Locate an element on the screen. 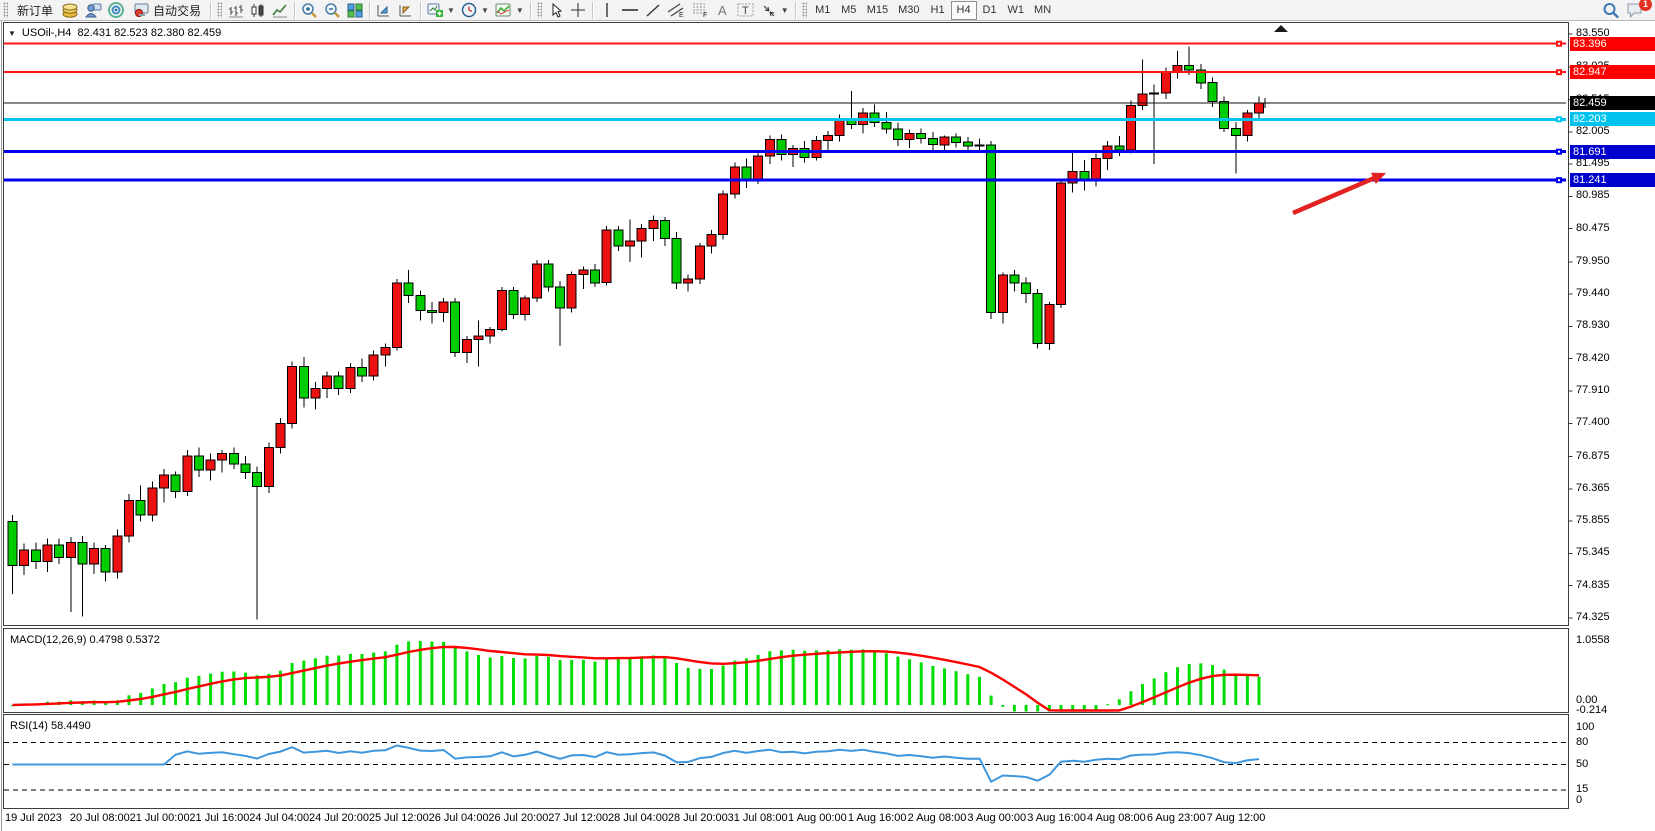 This screenshot has width=1655, height=831. price-axis-tick: 78.930 is located at coordinates (1593, 325).